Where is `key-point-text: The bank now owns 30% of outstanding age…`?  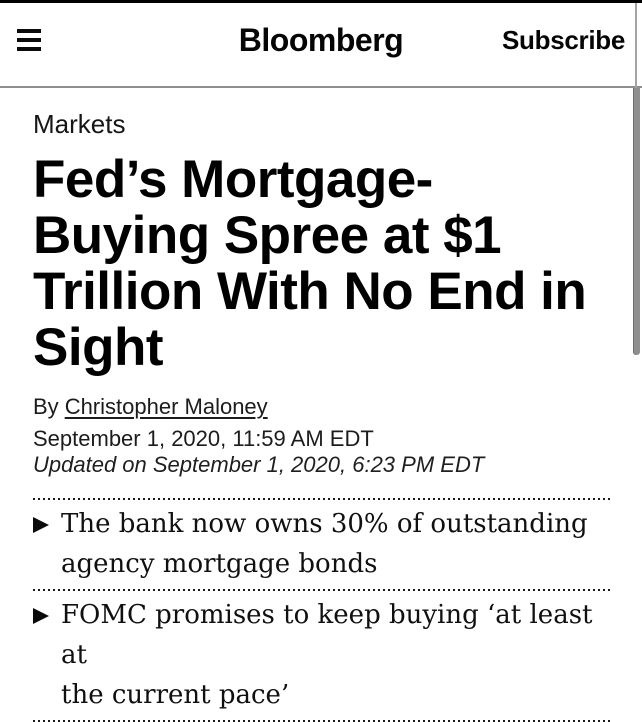
key-point-text: The bank now owns 30% of outstanding age… is located at coordinates (324, 544).